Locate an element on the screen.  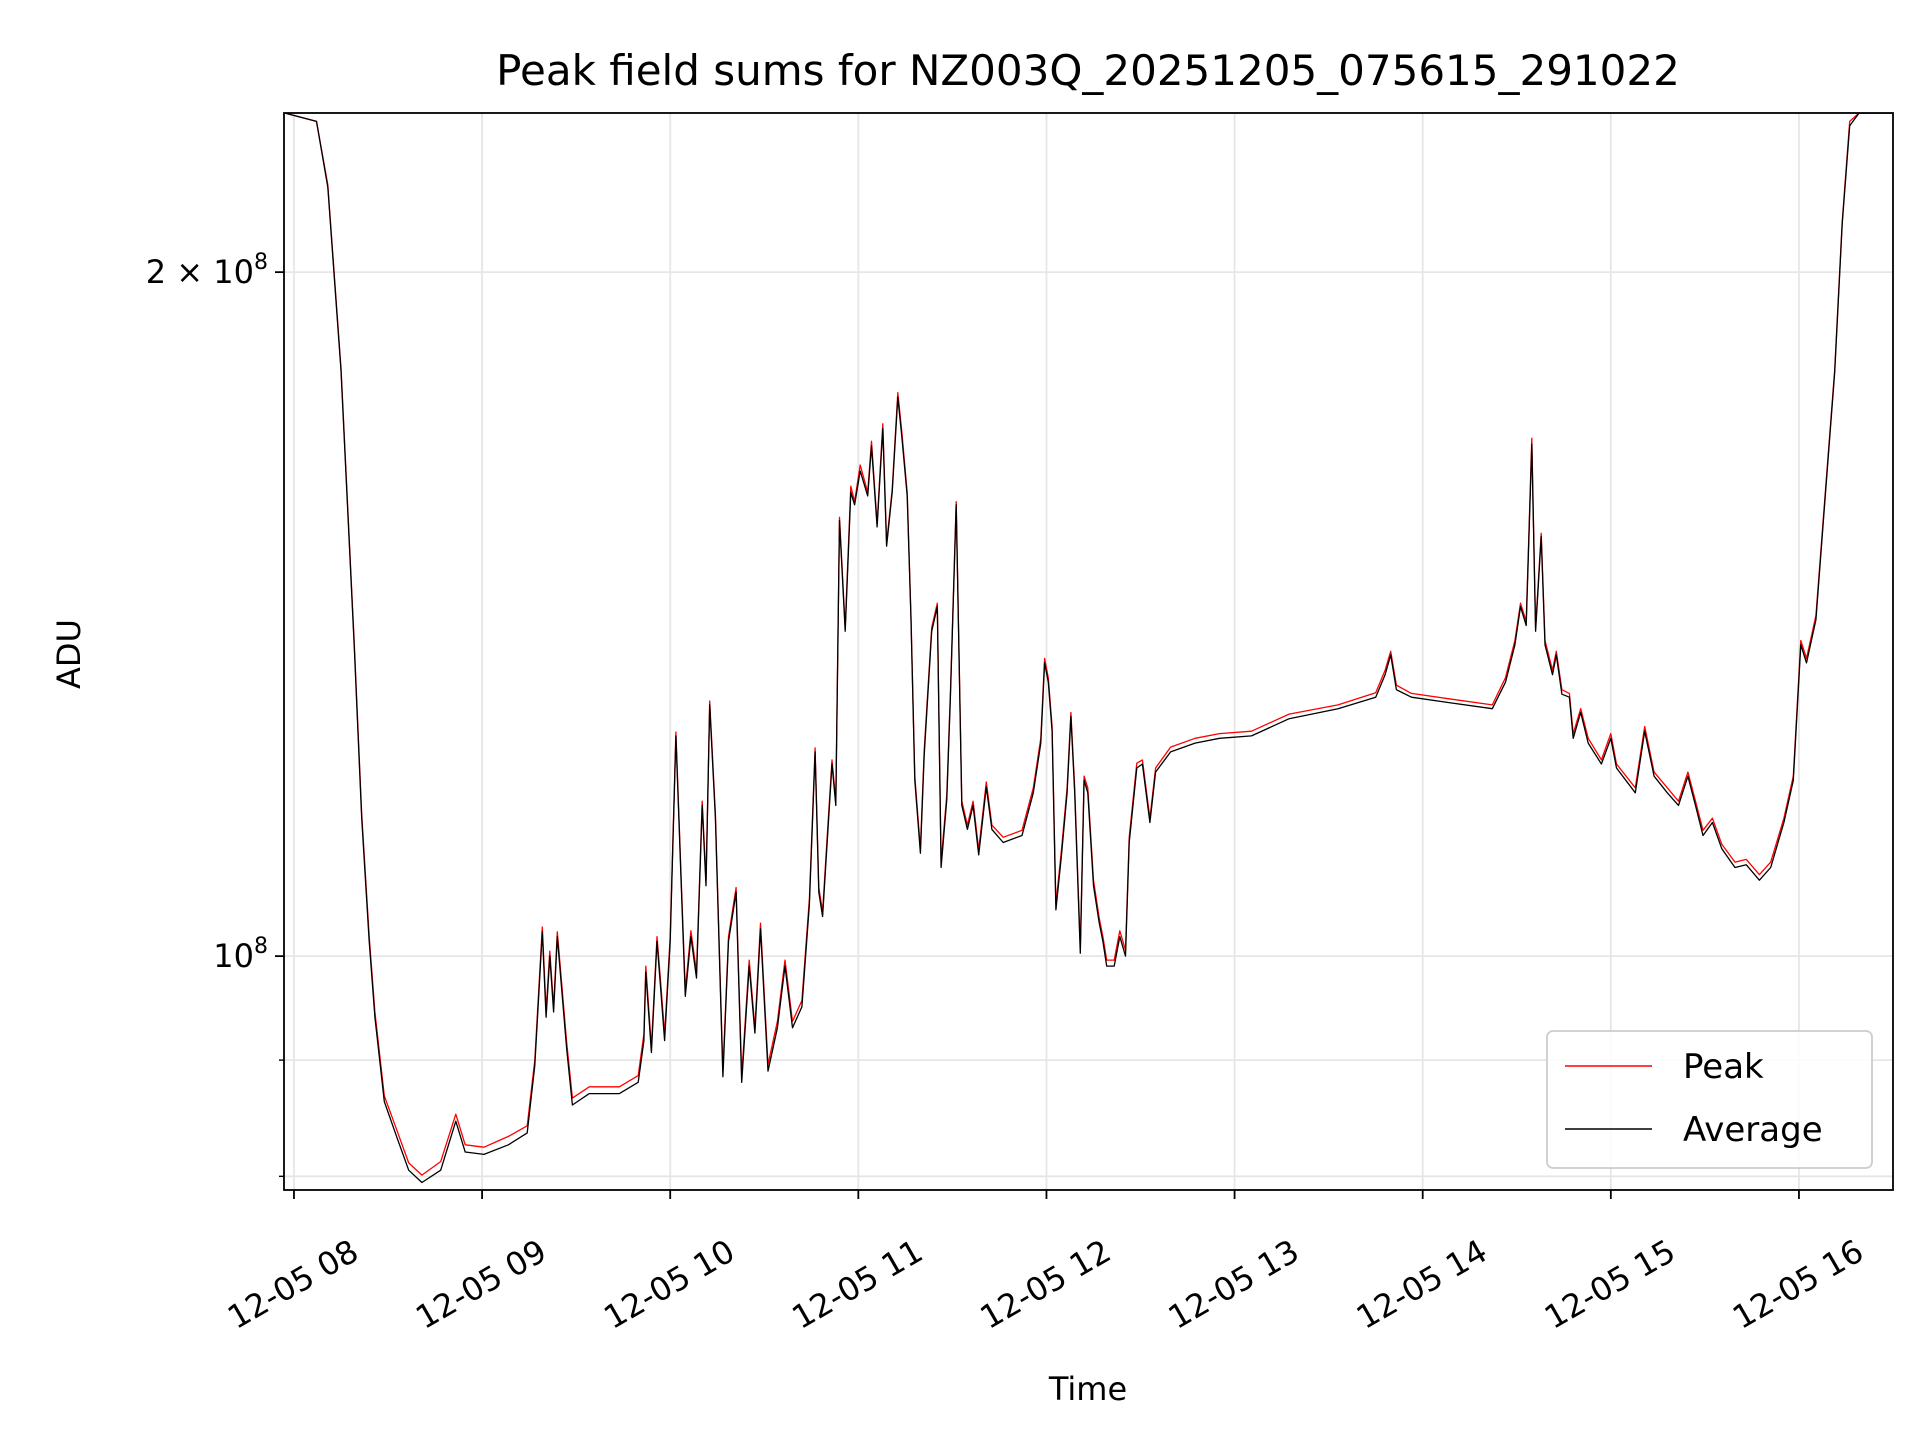
x-axis-label: Time is located at coordinates (1087, 1389).